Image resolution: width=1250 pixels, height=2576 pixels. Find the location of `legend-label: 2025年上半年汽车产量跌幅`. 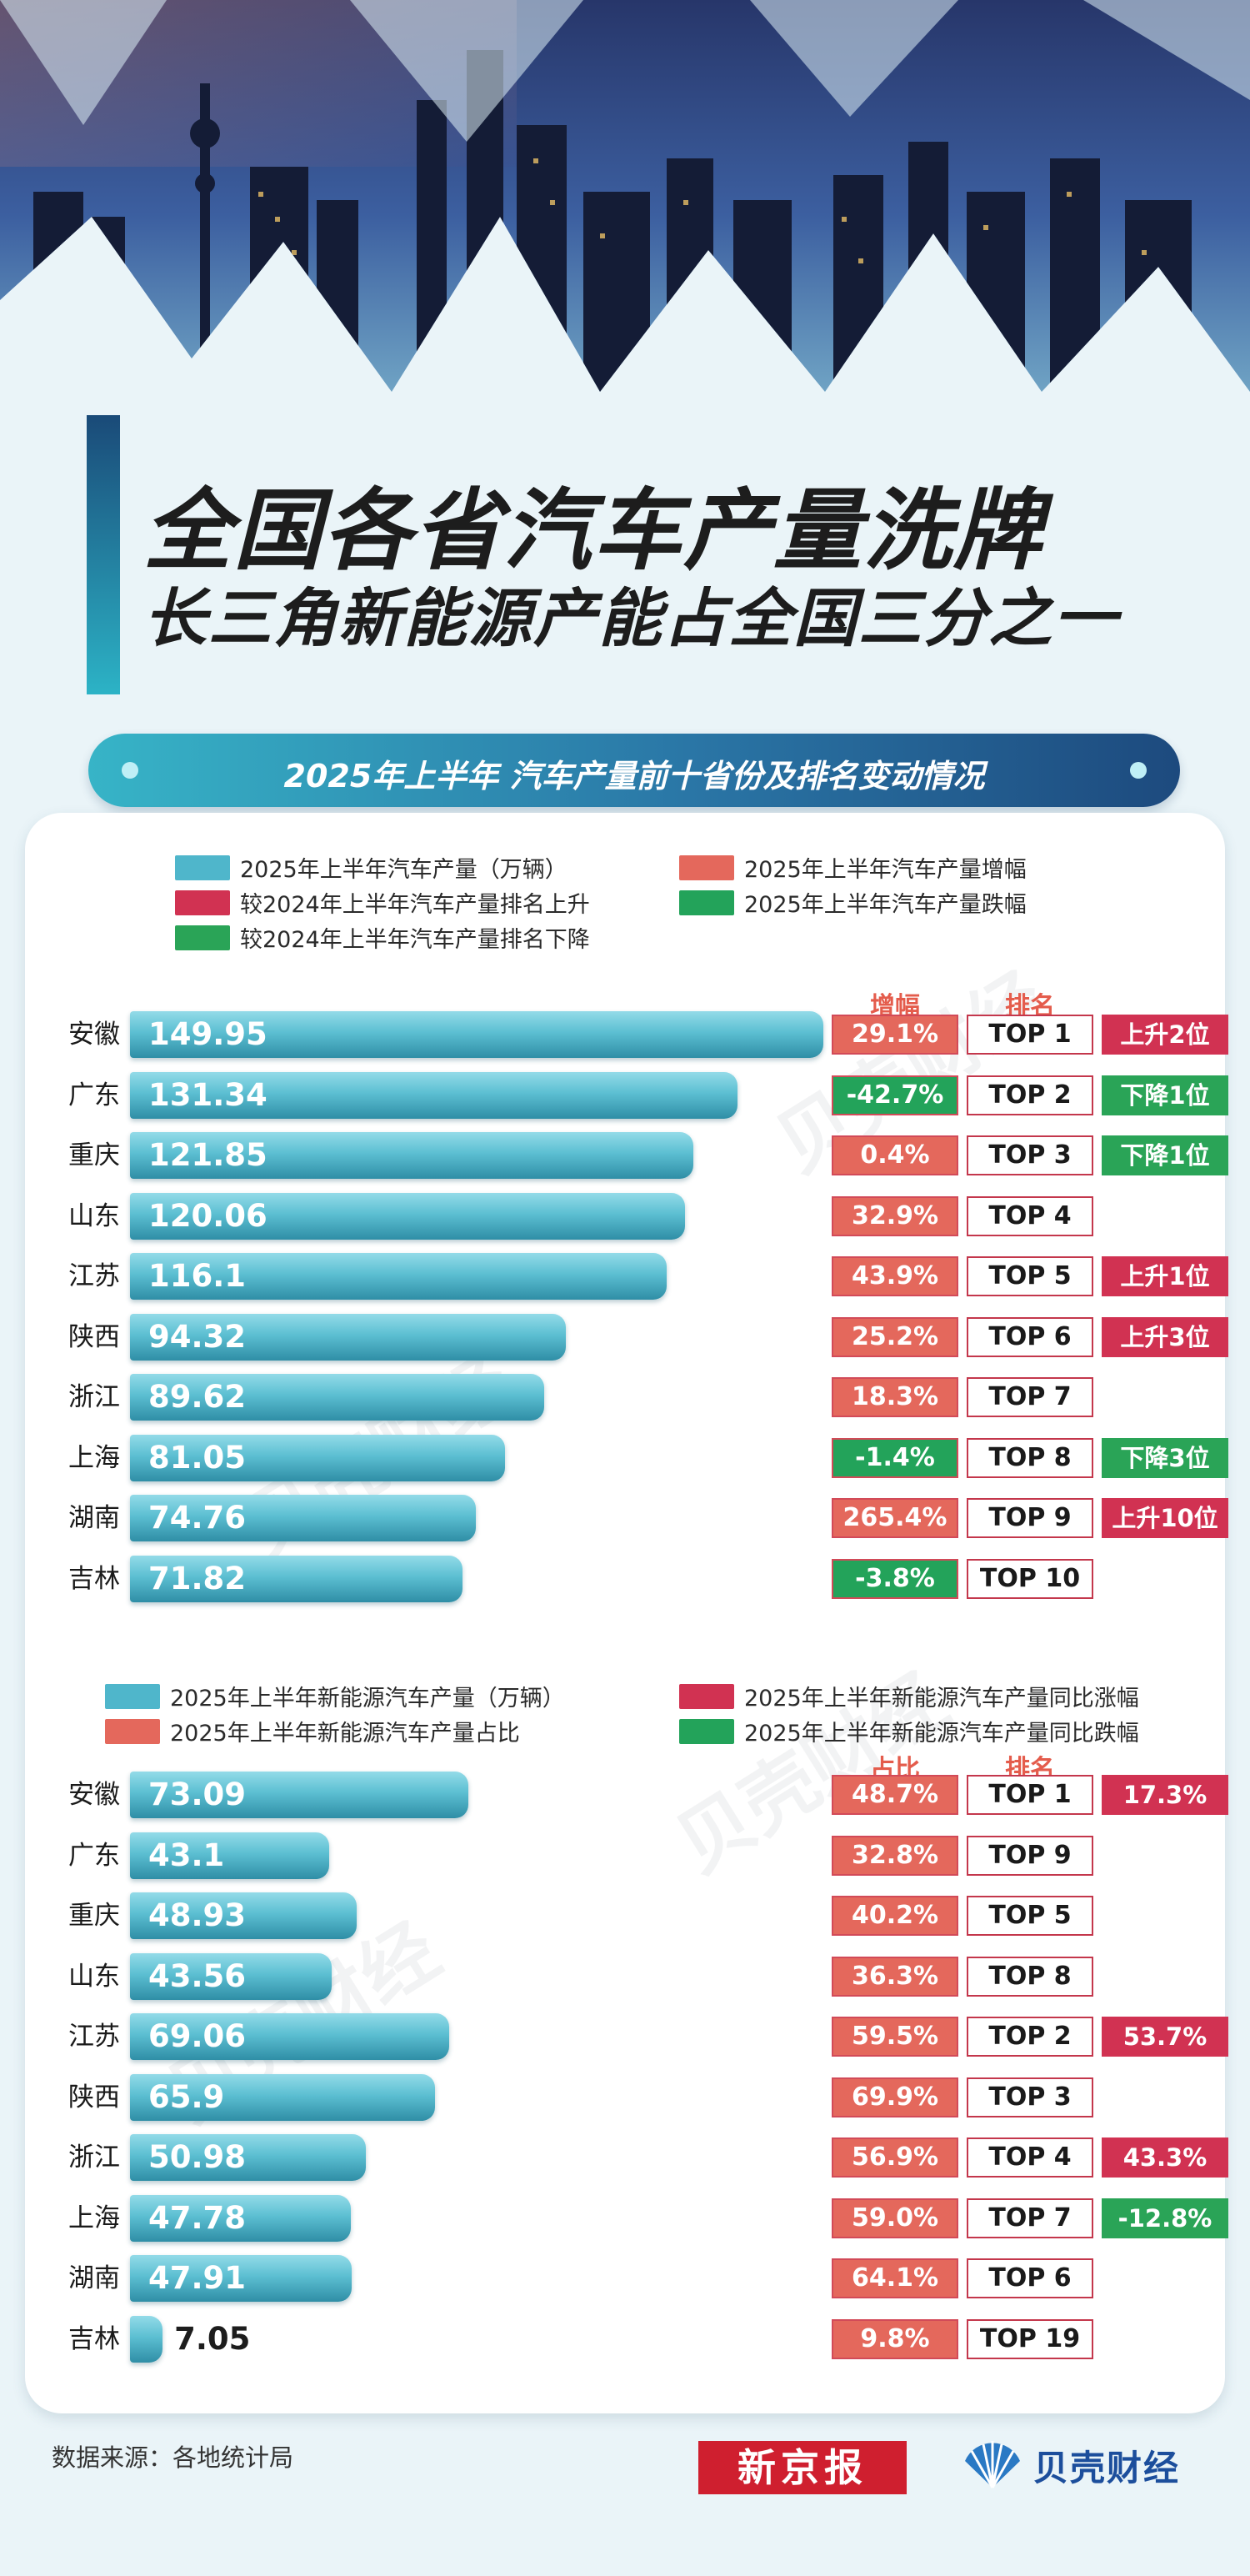

legend-label: 2025年上半年汽车产量跌幅 is located at coordinates (885, 905).